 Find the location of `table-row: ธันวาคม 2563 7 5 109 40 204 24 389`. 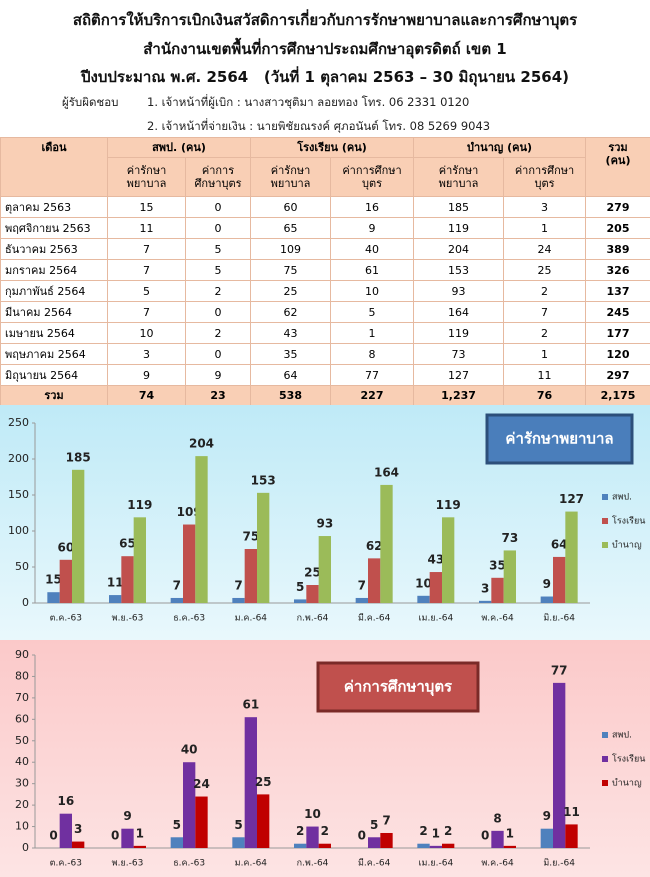

table-row: ธันวาคม 2563 7 5 109 40 204 24 389 is located at coordinates (325, 249).